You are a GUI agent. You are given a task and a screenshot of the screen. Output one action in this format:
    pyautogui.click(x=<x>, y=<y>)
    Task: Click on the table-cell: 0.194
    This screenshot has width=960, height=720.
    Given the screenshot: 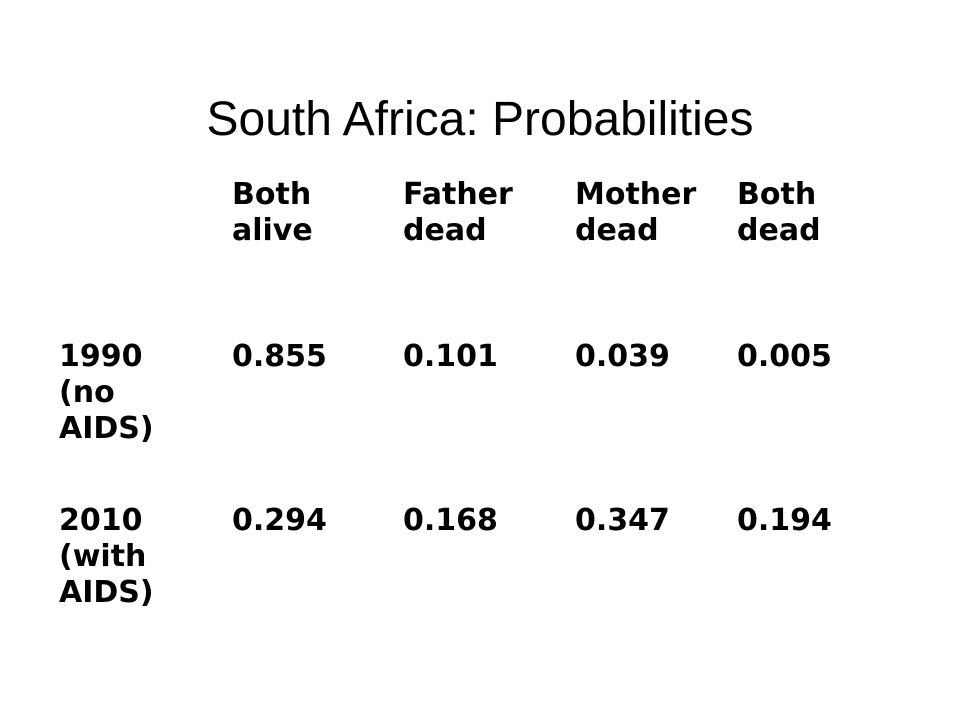 What is the action you would take?
    pyautogui.click(x=784, y=520)
    